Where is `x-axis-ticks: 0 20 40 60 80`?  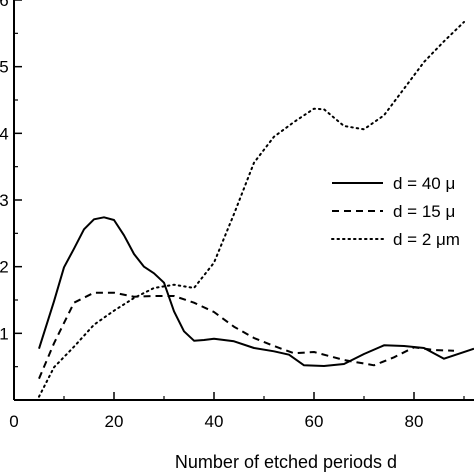
x-axis-ticks: 0 20 40 60 80 is located at coordinates (237, 411).